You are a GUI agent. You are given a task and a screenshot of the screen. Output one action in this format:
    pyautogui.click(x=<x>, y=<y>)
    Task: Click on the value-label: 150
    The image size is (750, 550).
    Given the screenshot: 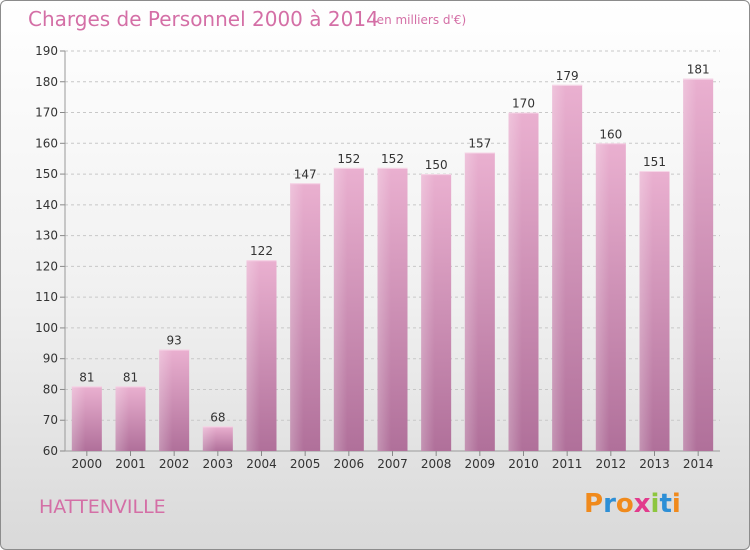 What is the action you would take?
    pyautogui.click(x=436, y=165)
    